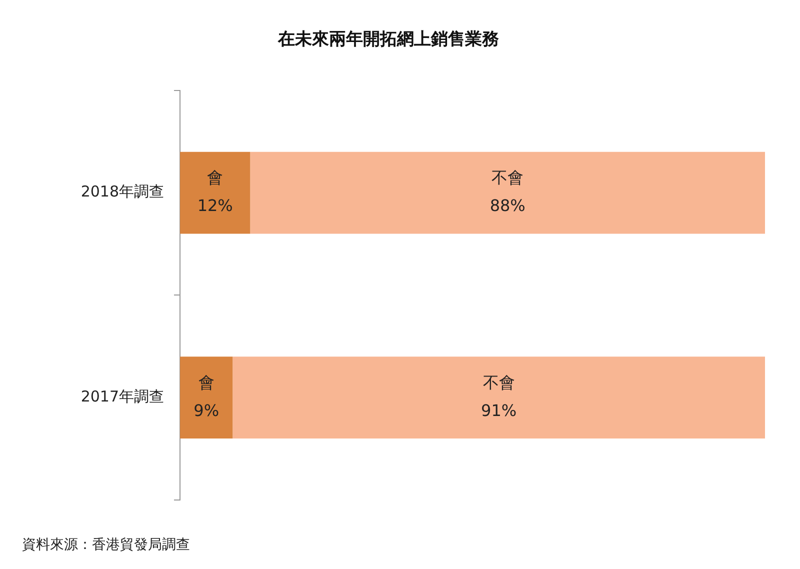 Image resolution: width=800 pixels, height=569 pixels. Describe the element at coordinates (508, 205) in the screenshot. I see `data-label: 88%` at that location.